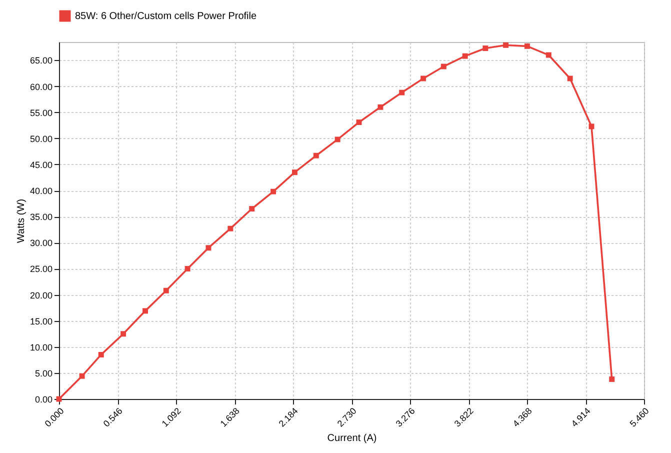 The width and height of the screenshot is (671, 453). What do you see at coordinates (41, 269) in the screenshot?
I see `y-tick-label: 25.00` at bounding box center [41, 269].